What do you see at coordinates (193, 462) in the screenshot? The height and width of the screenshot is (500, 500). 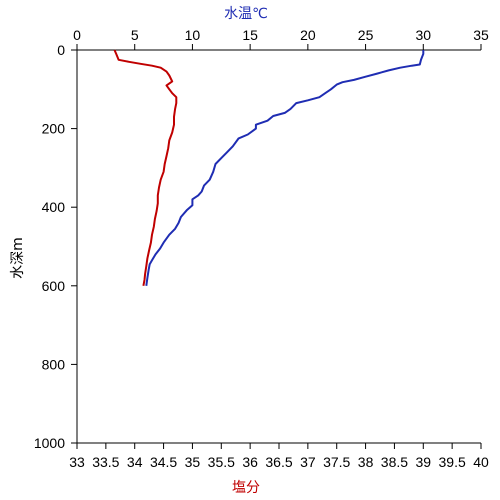 I see `bottom-tick-label: 35` at bounding box center [193, 462].